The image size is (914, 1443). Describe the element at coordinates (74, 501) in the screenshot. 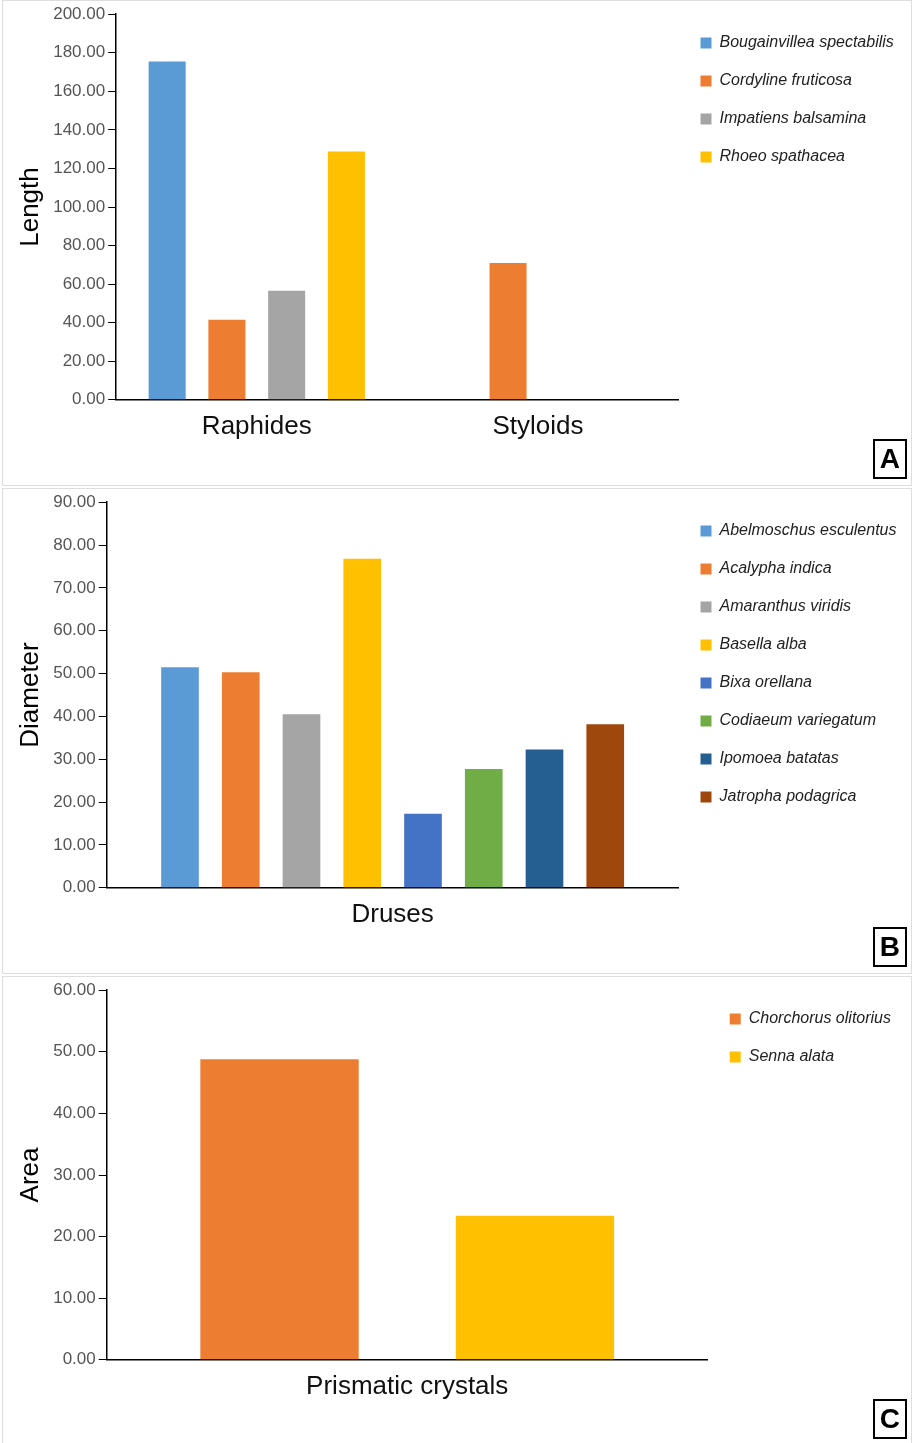

I see `y-tick-label: 90.00` at that location.